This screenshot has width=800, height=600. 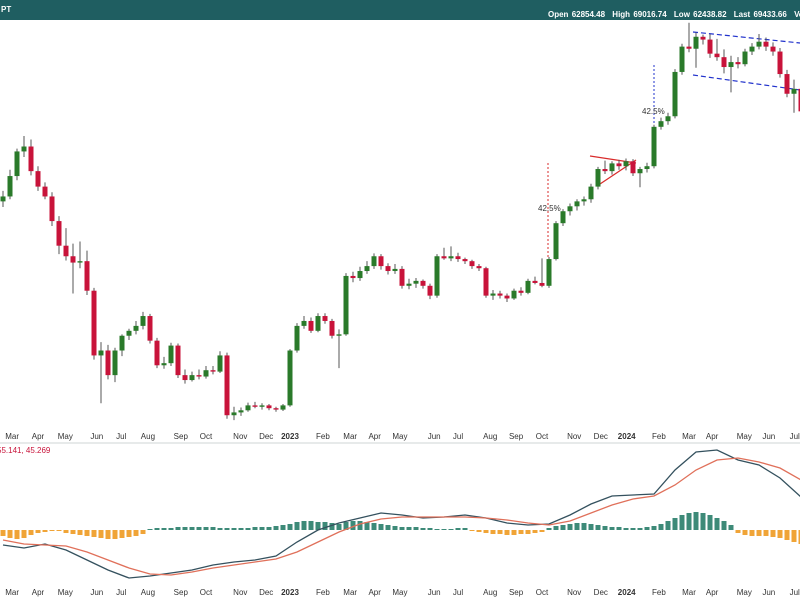 What do you see at coordinates (574, 436) in the screenshot?
I see `x-tick-label: Nov` at bounding box center [574, 436].